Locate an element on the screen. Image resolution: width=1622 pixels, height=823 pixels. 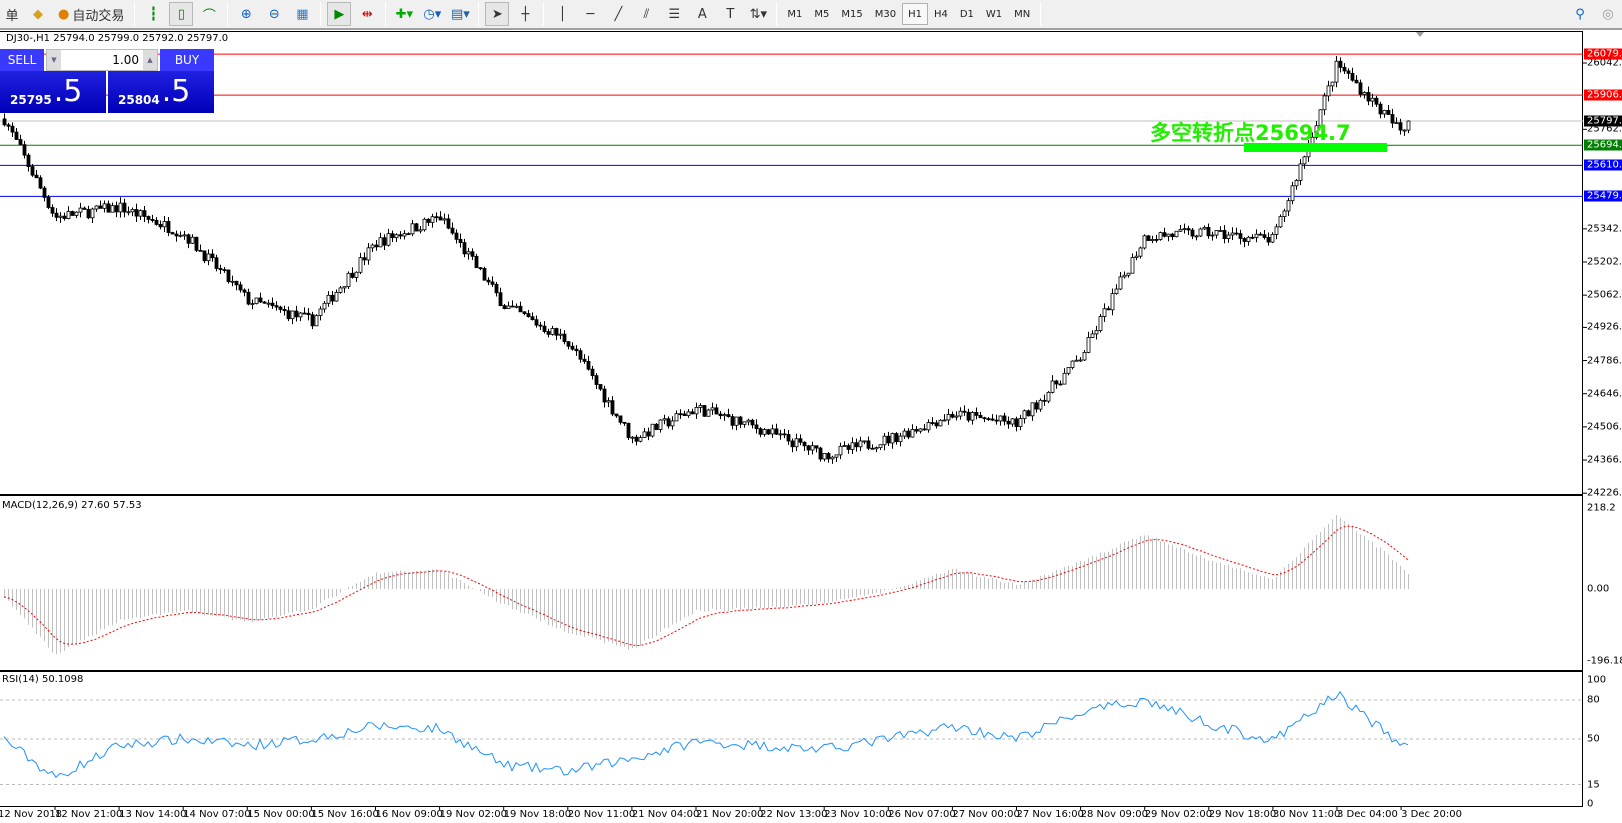
timeframe-h4: H4 is located at coordinates (940, 14).